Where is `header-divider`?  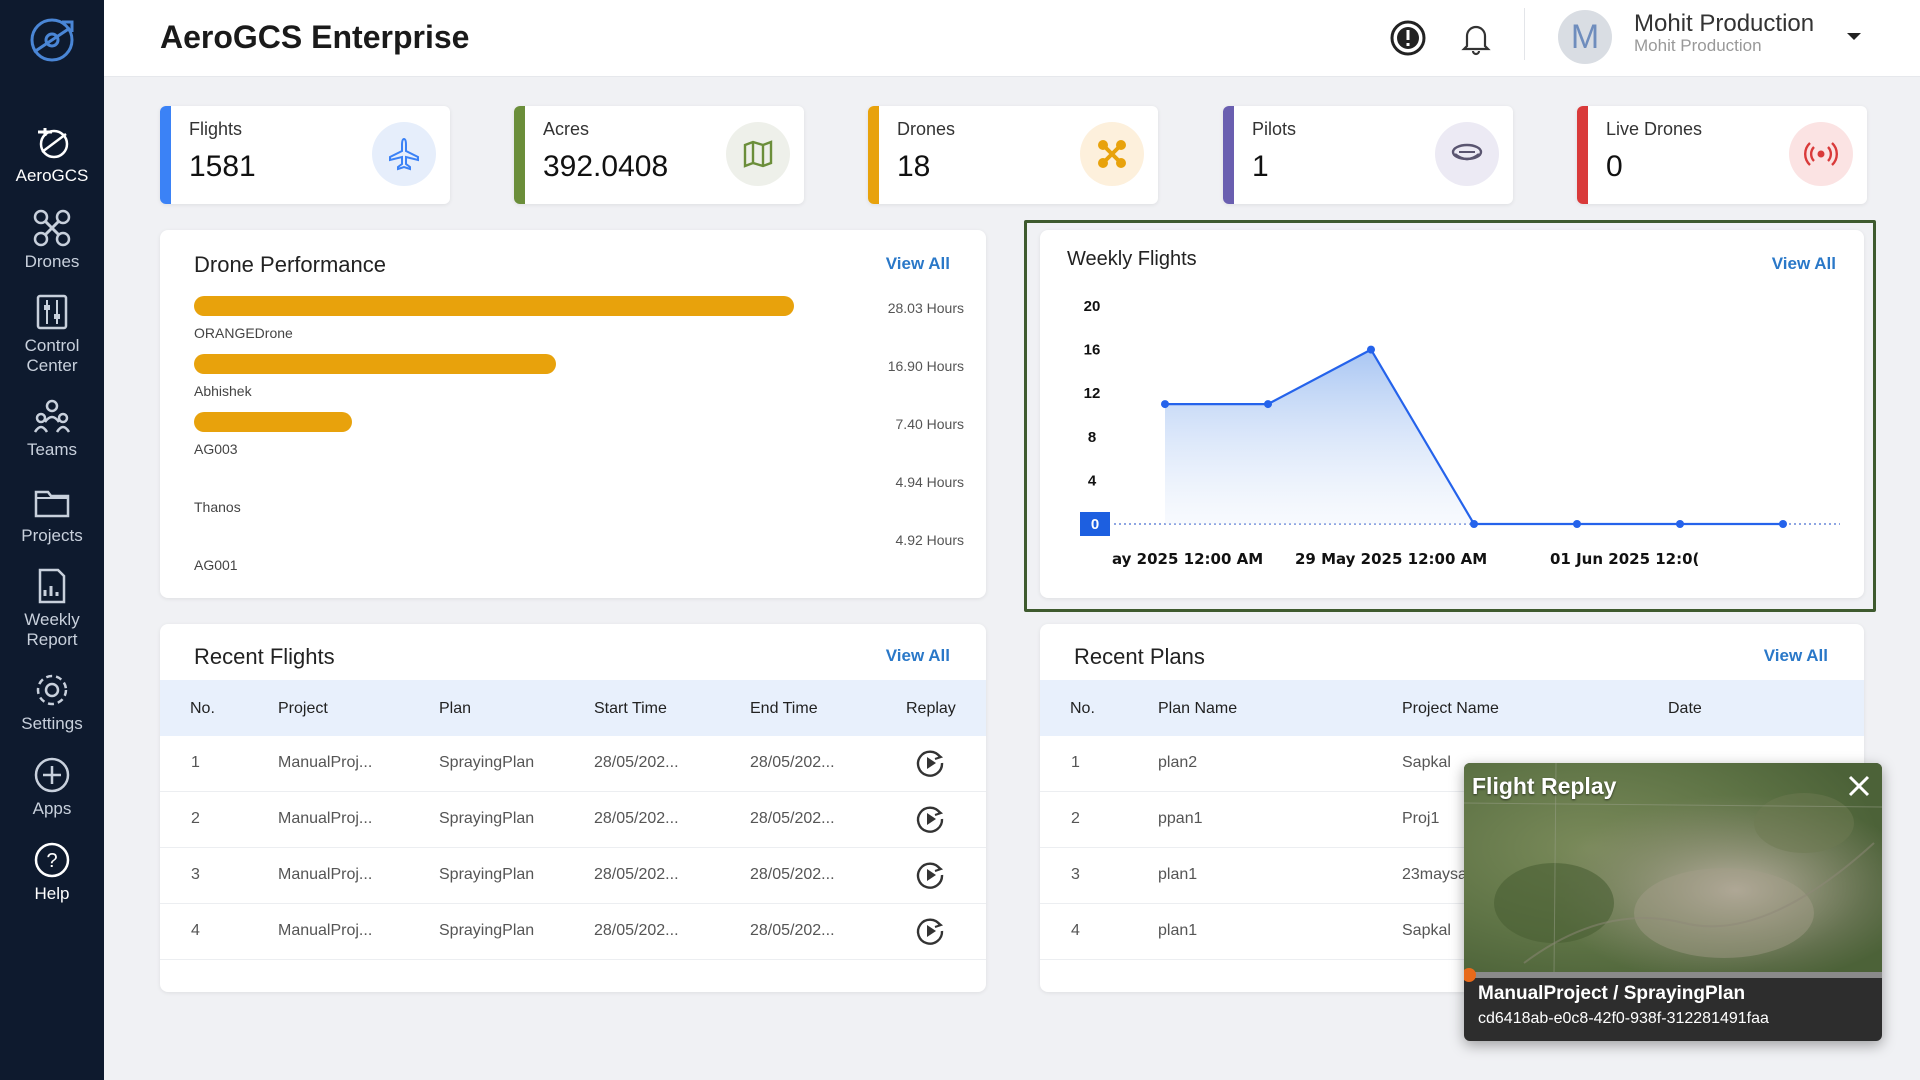 header-divider is located at coordinates (1524, 34).